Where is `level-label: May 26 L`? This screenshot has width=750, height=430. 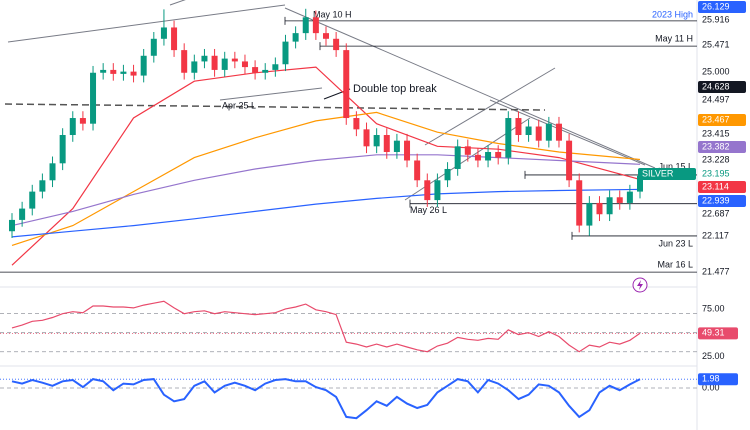 level-label: May 26 L is located at coordinates (428, 210).